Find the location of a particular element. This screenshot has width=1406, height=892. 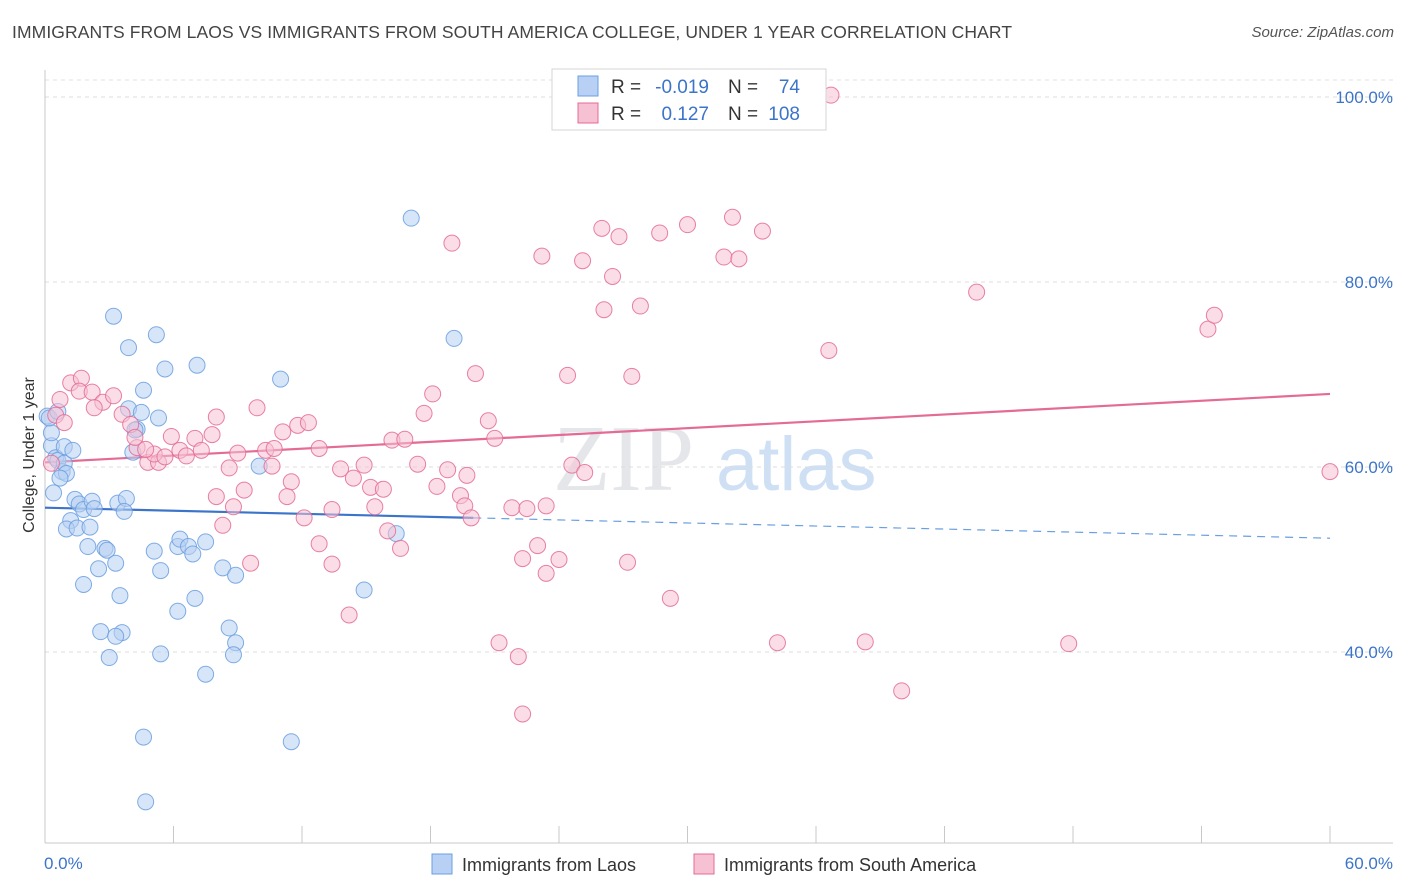

legend-swatch-laos is located at coordinates (588, 86).